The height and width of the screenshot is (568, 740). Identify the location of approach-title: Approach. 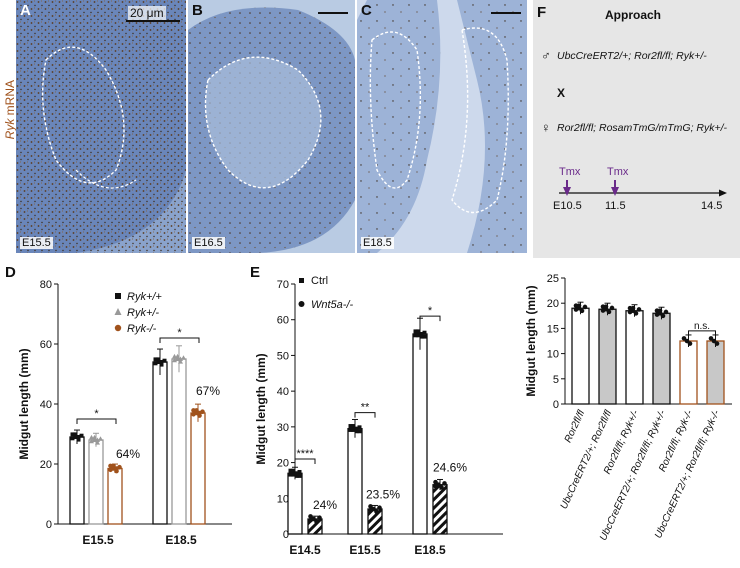
(633, 15).